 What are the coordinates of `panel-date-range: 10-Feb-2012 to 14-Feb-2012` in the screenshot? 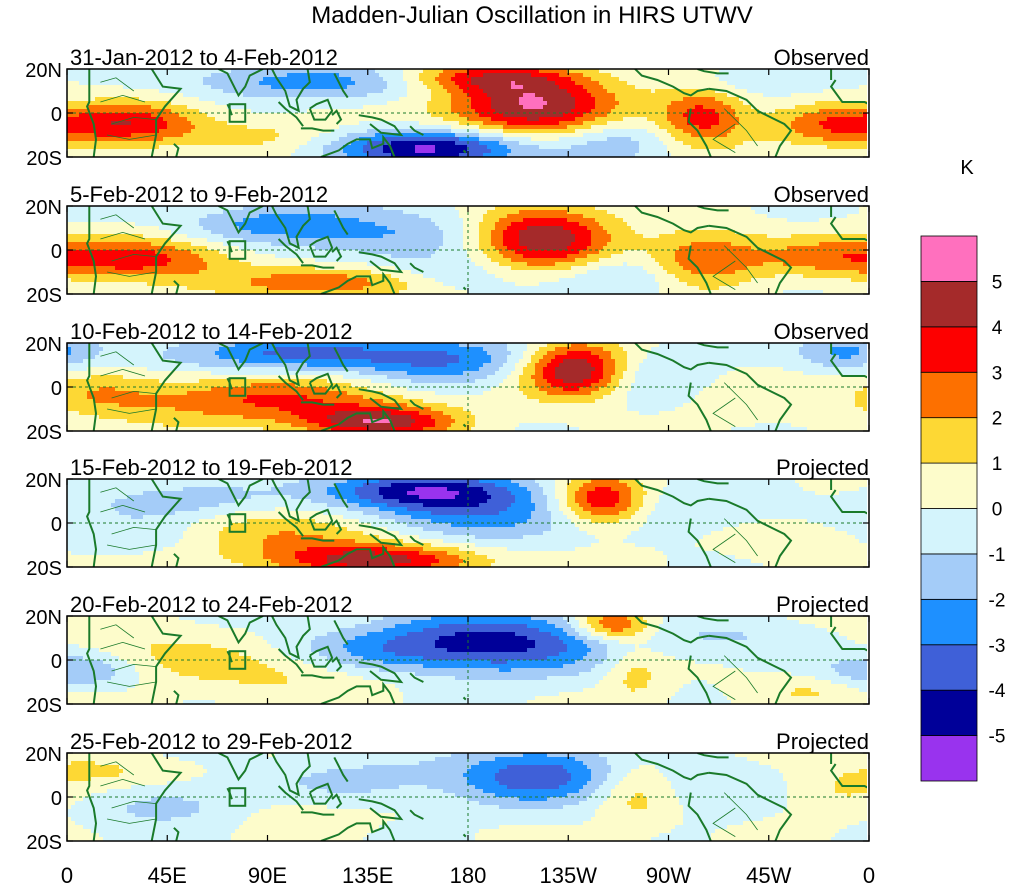 It's located at (211, 331).